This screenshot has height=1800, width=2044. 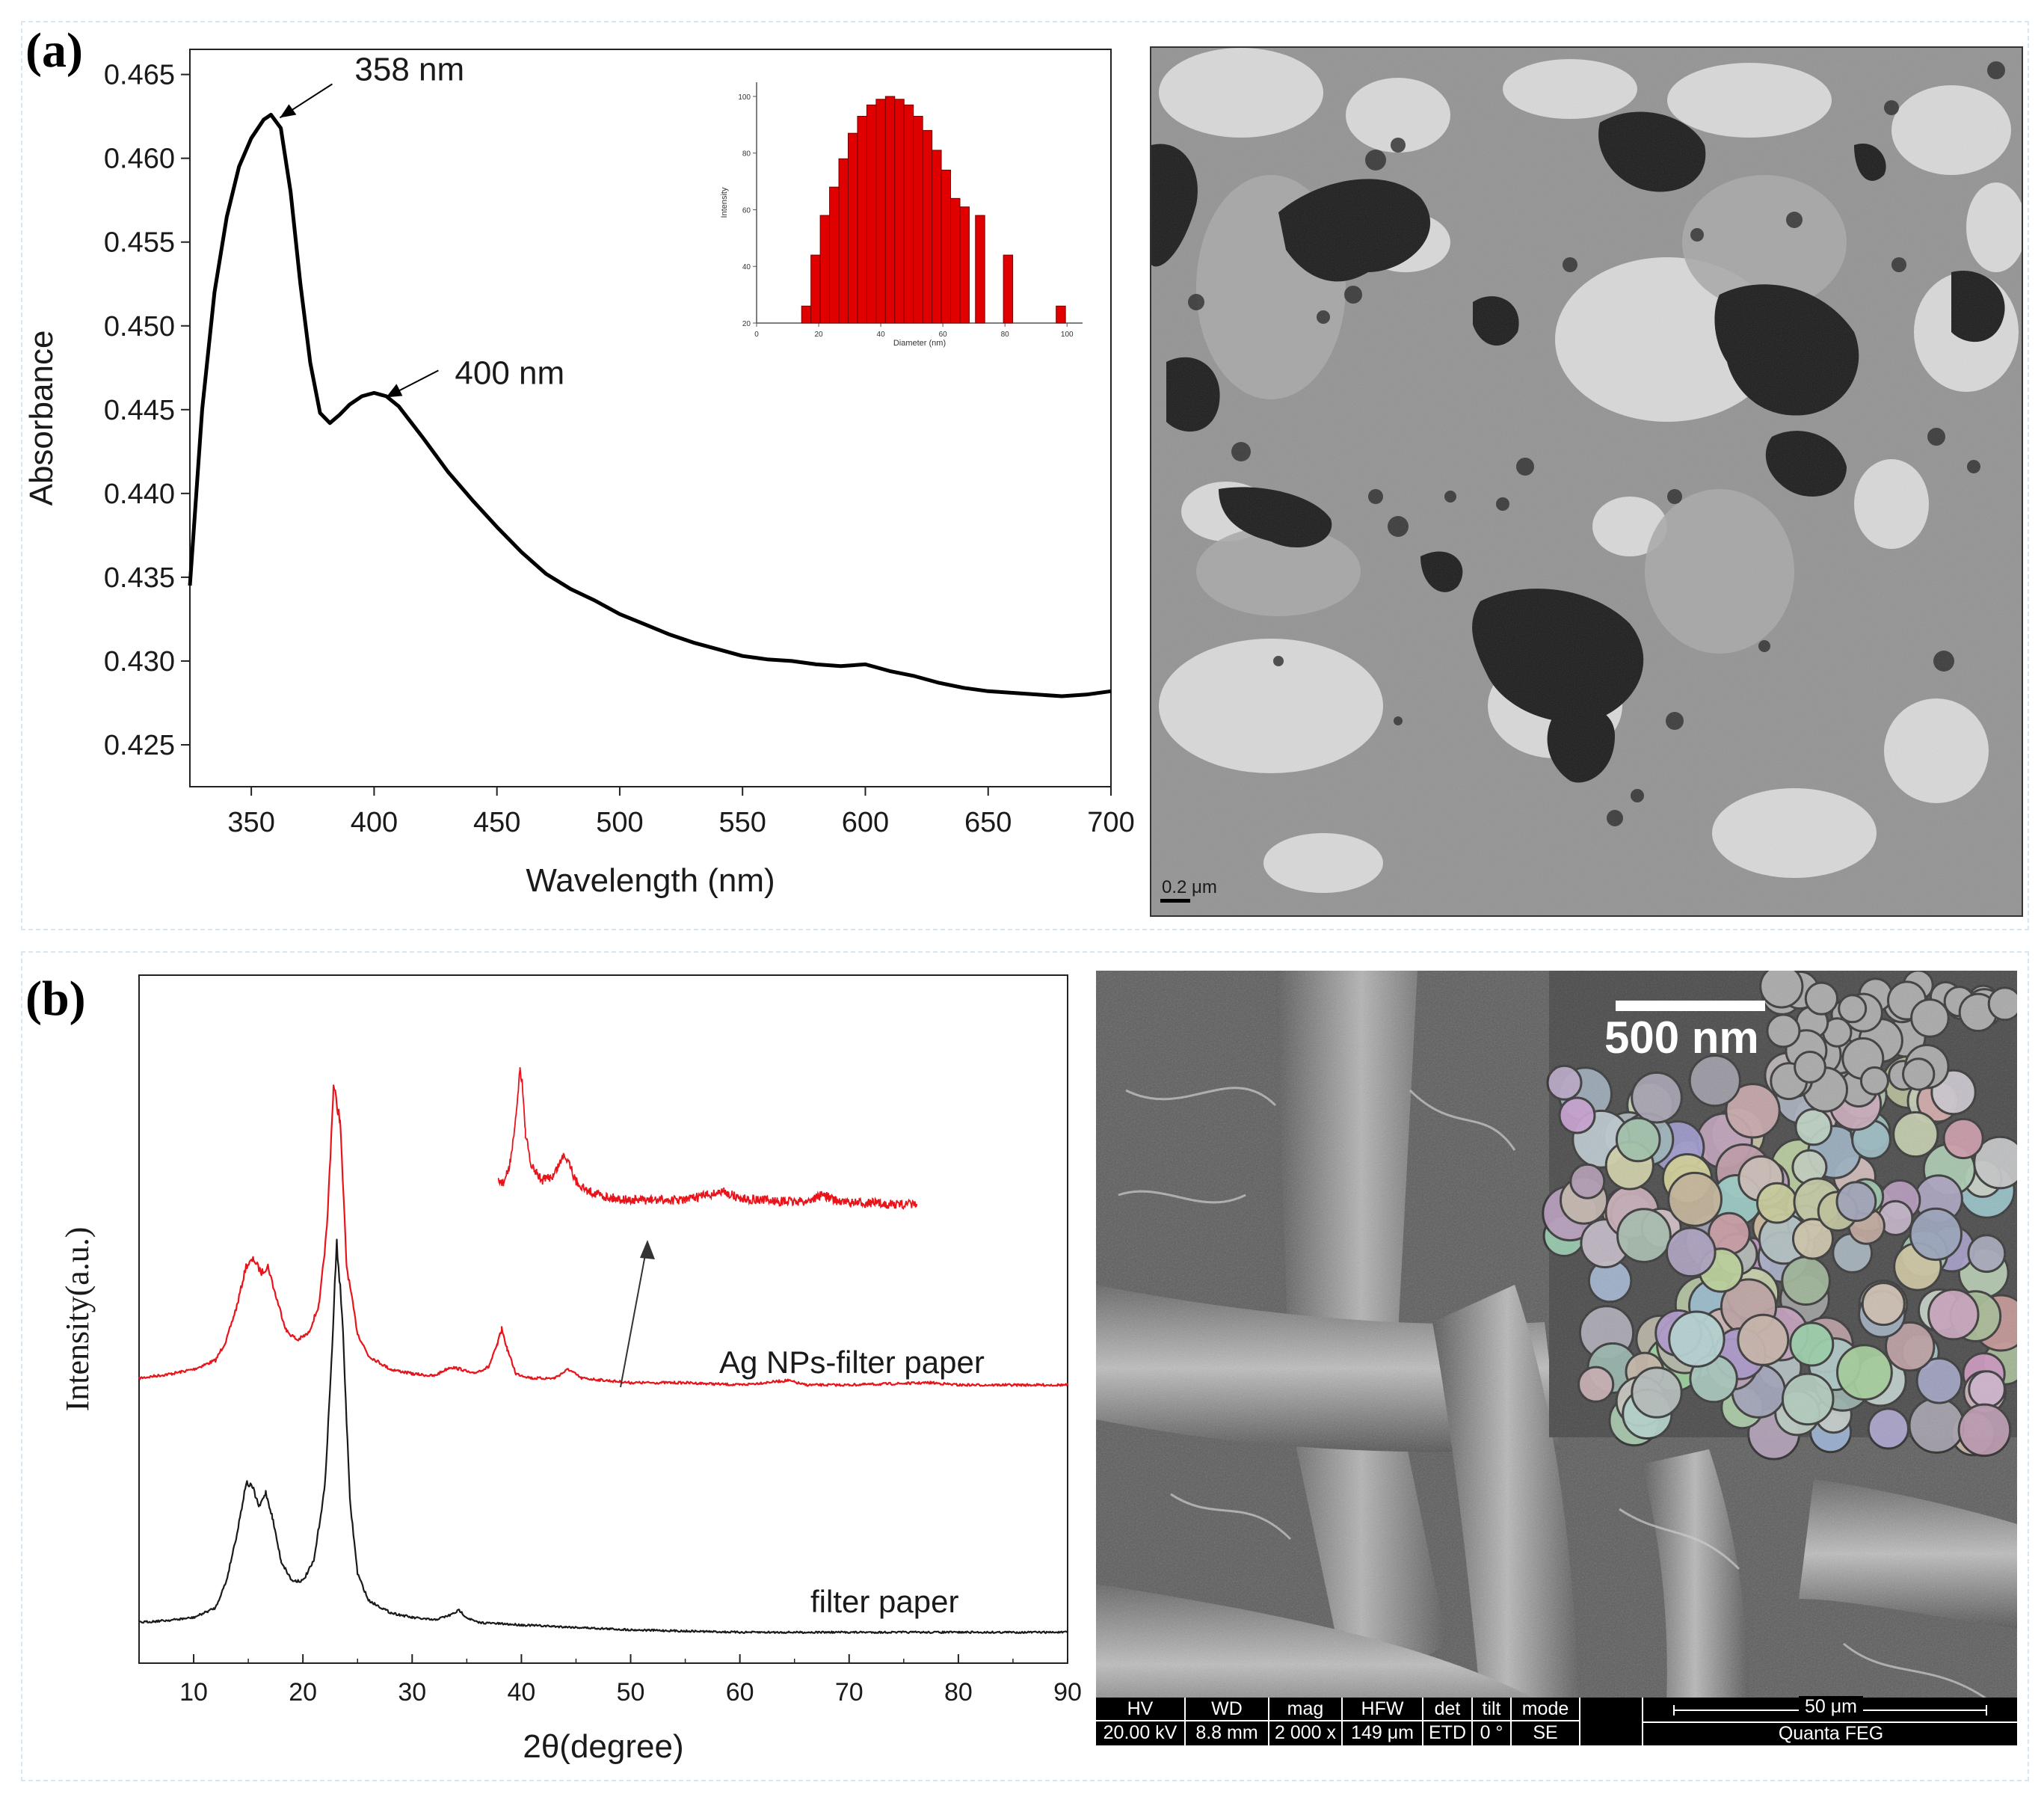 What do you see at coordinates (1005, 335) in the screenshot?
I see `inset-x-tick-label: 80` at bounding box center [1005, 335].